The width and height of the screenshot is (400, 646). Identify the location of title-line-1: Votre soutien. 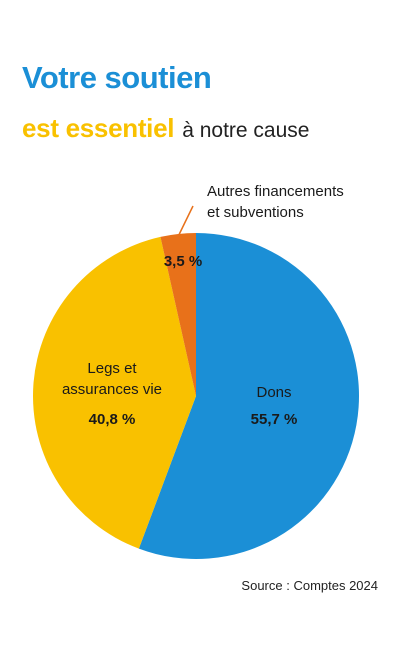
(117, 77).